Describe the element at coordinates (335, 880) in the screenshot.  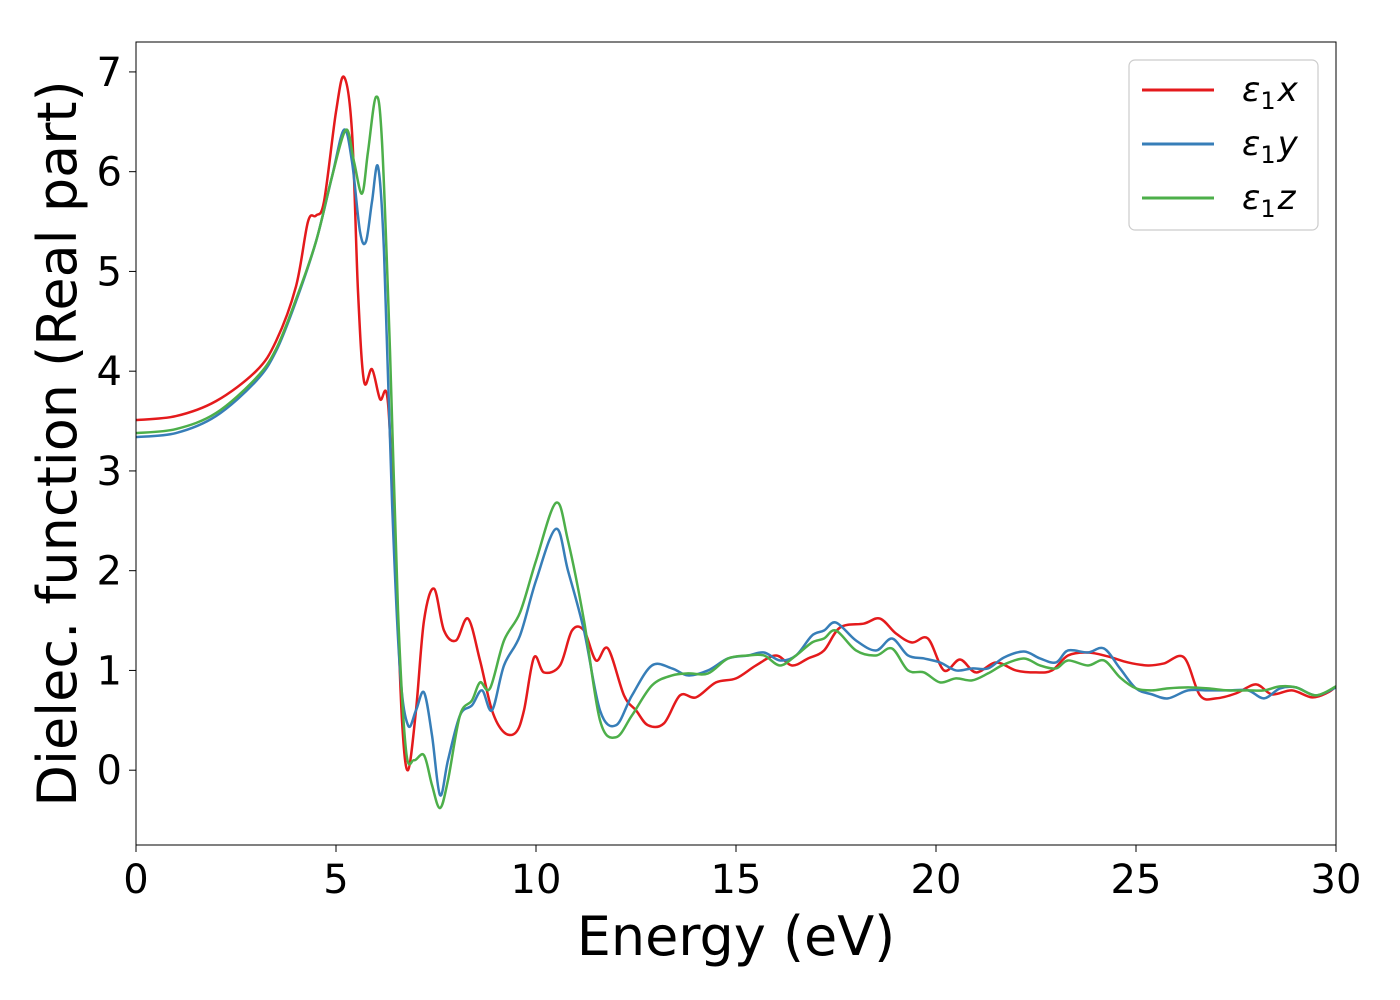
I see `x-tick-label: 5` at that location.